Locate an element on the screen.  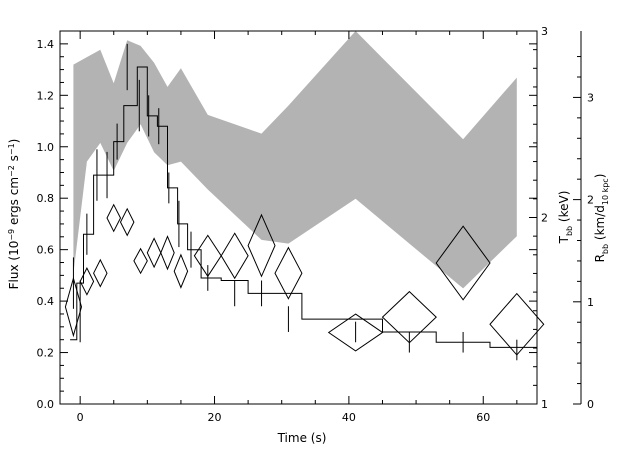
y-tick-label: 1.4 is located at coordinates (46, 44).